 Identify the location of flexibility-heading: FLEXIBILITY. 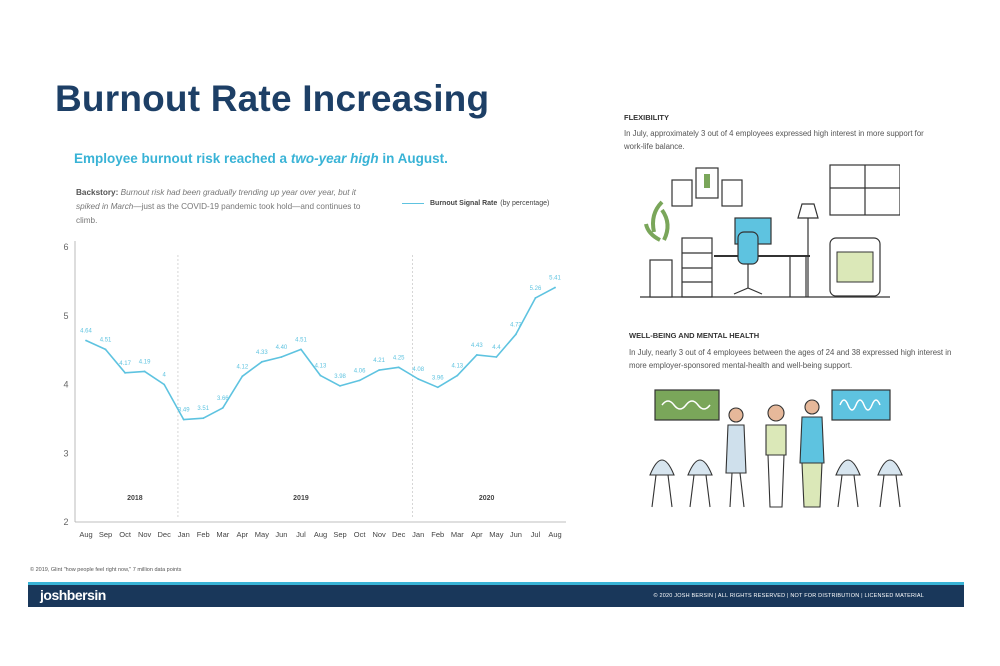
(646, 117).